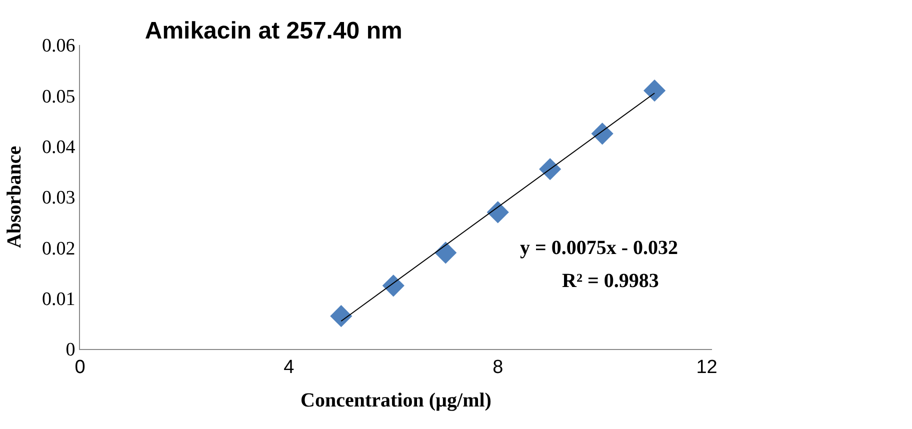 The image size is (912, 429). I want to click on y-tick-label: 0.01, so click(59, 299).